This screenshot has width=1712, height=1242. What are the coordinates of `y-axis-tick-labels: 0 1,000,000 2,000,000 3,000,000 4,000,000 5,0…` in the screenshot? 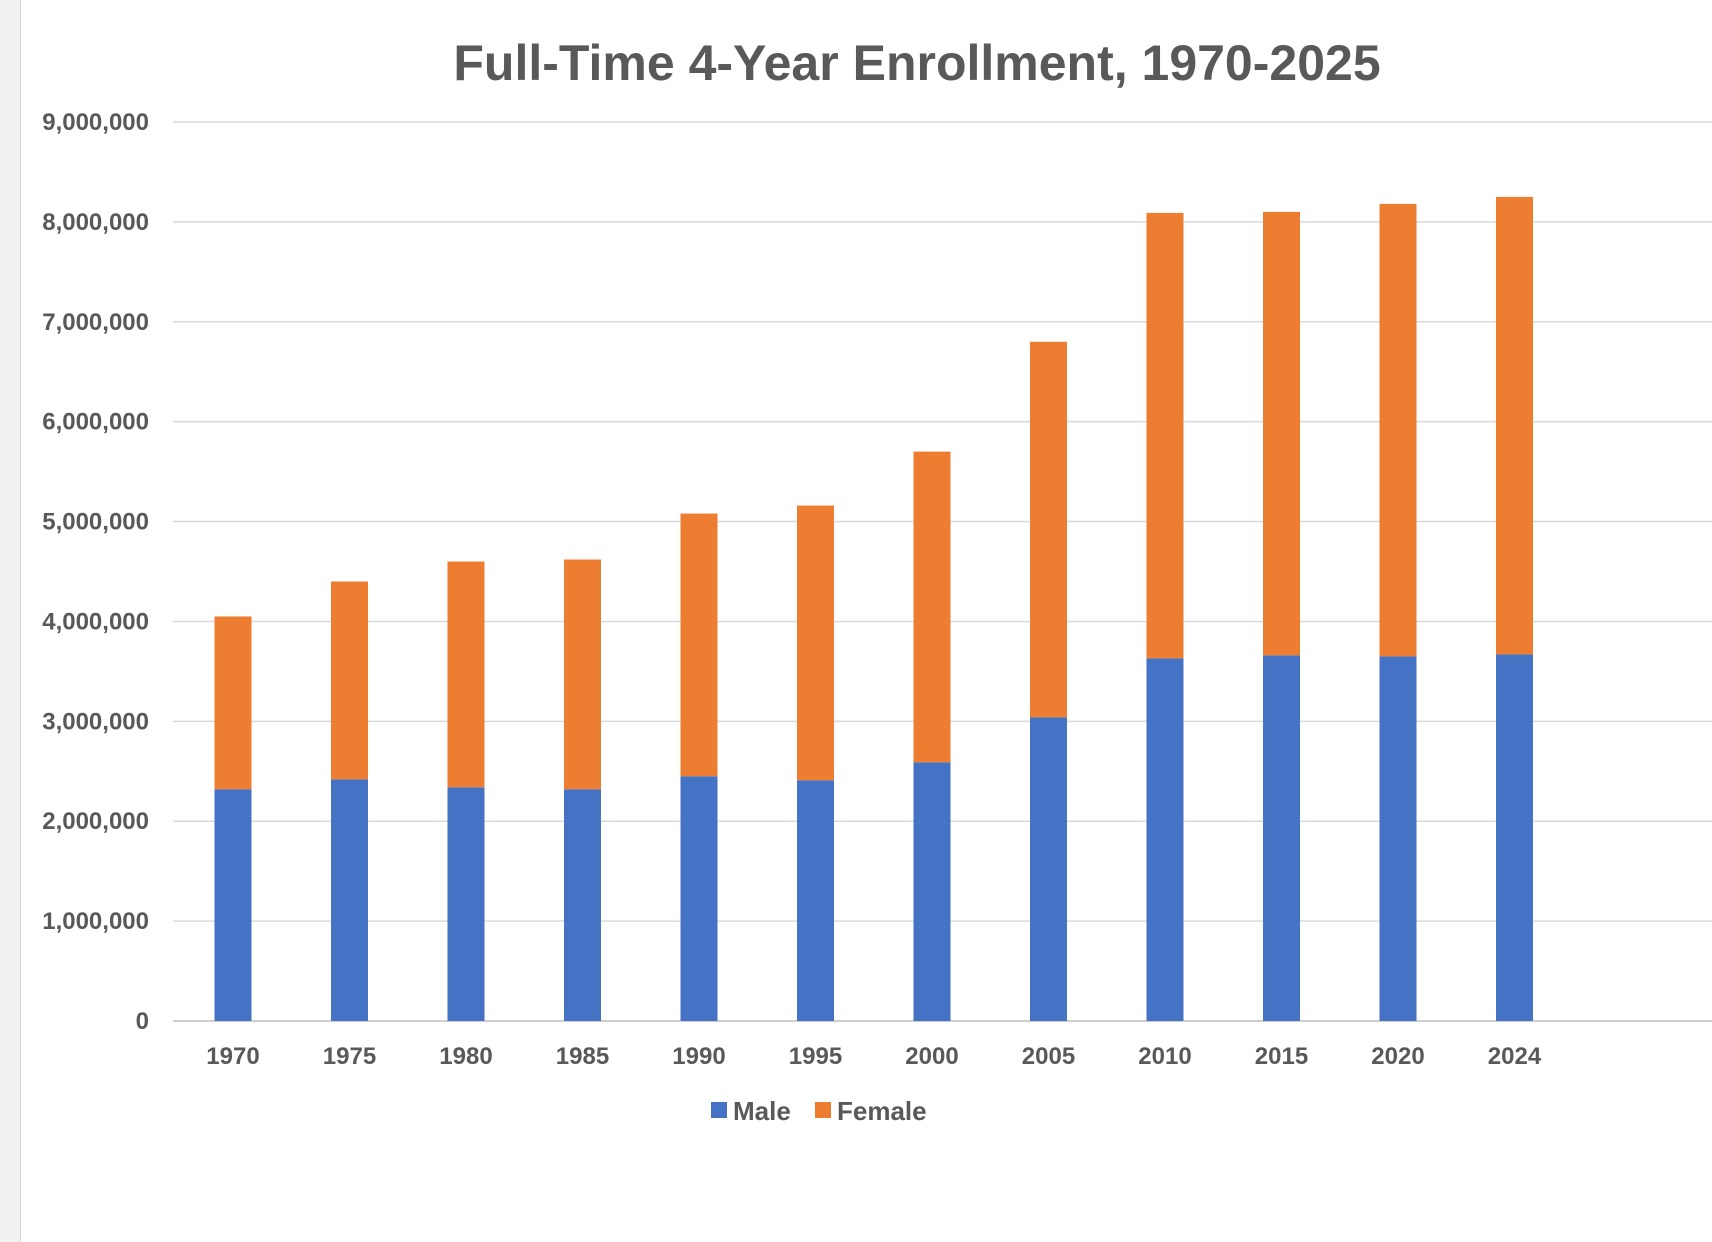 It's located at (95, 572).